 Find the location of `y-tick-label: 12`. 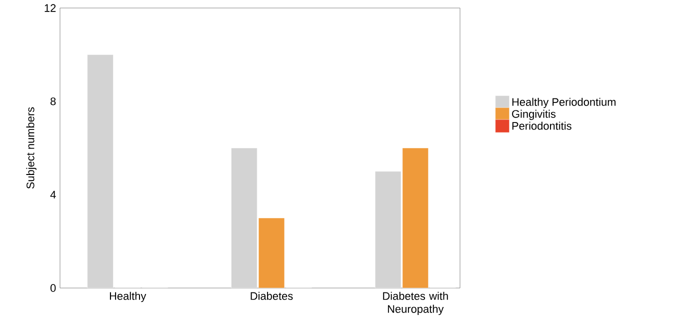

y-tick-label: 12 is located at coordinates (50, 8).